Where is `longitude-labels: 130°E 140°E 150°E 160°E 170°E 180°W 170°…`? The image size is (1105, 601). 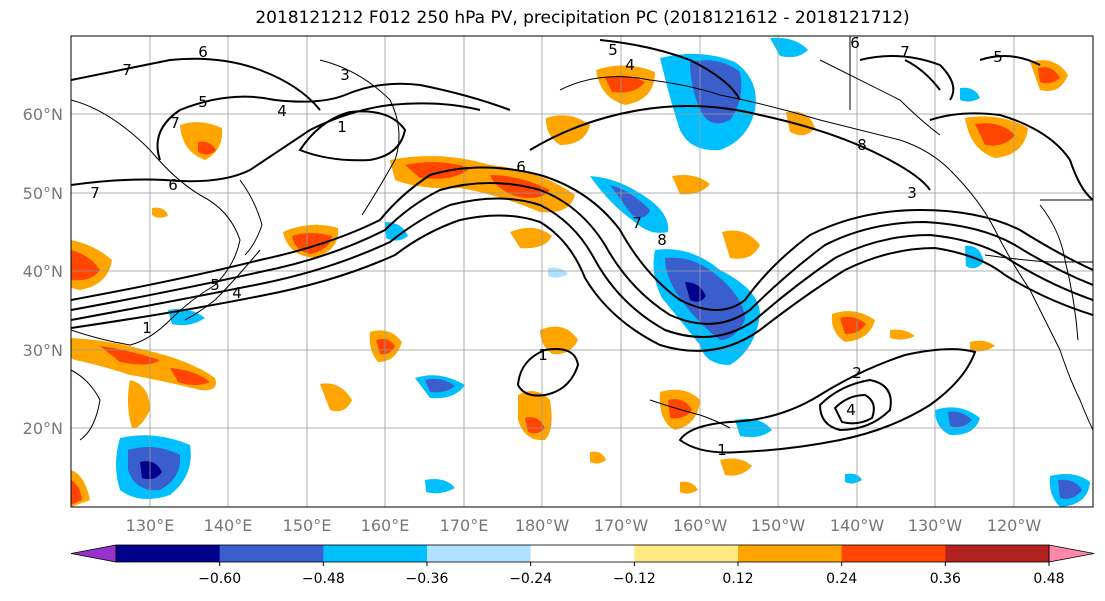
longitude-labels: 130°E 140°E 150°E 160°E 170°E 180°W 170°… is located at coordinates (584, 525).